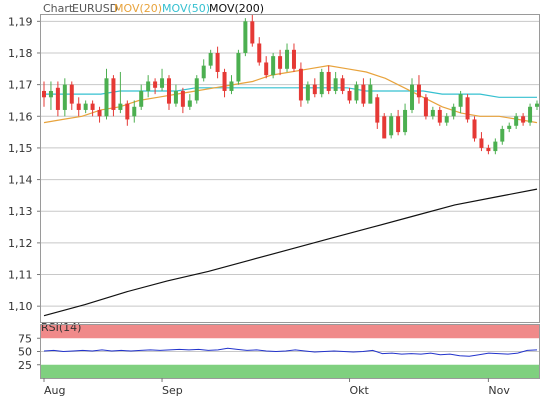 This screenshot has width=540, height=400. What do you see at coordinates (20, 243) in the screenshot?
I see `price-tick-label: 1,12` at bounding box center [20, 243].